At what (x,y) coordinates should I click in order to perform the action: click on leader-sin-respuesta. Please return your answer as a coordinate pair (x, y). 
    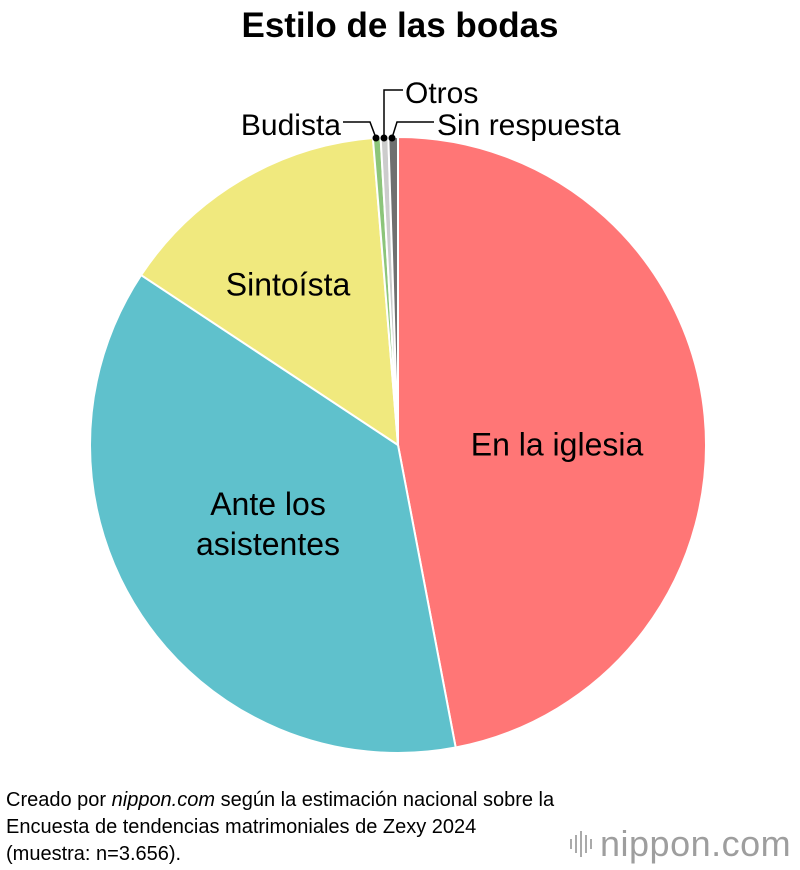
    Looking at the image, I should click on (412, 130).